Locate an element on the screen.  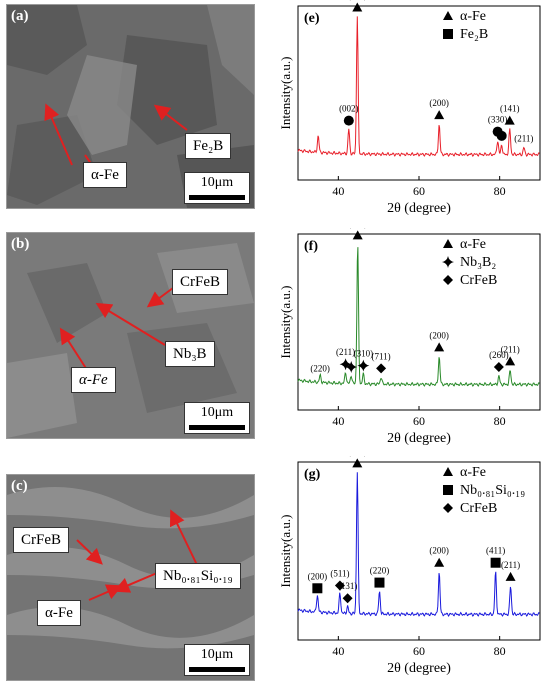
scale-bar-text-c: 10μm is located at coordinates (217, 654).